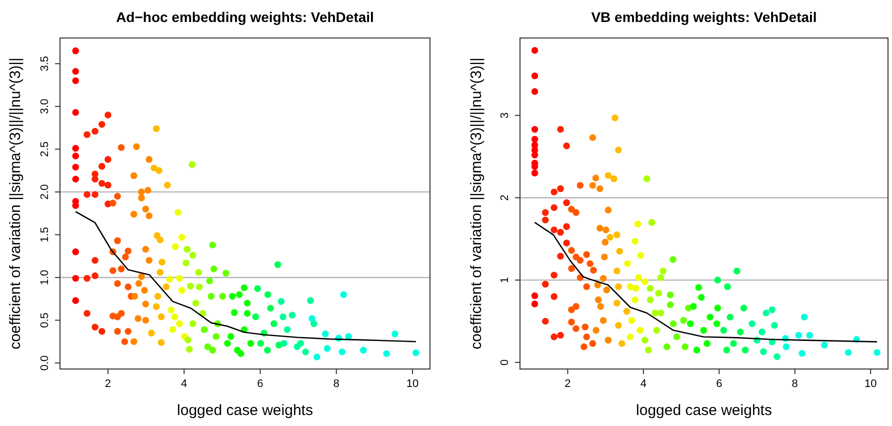 Image resolution: width=892 pixels, height=426 pixels. I want to click on line-series, so click(245, 276).